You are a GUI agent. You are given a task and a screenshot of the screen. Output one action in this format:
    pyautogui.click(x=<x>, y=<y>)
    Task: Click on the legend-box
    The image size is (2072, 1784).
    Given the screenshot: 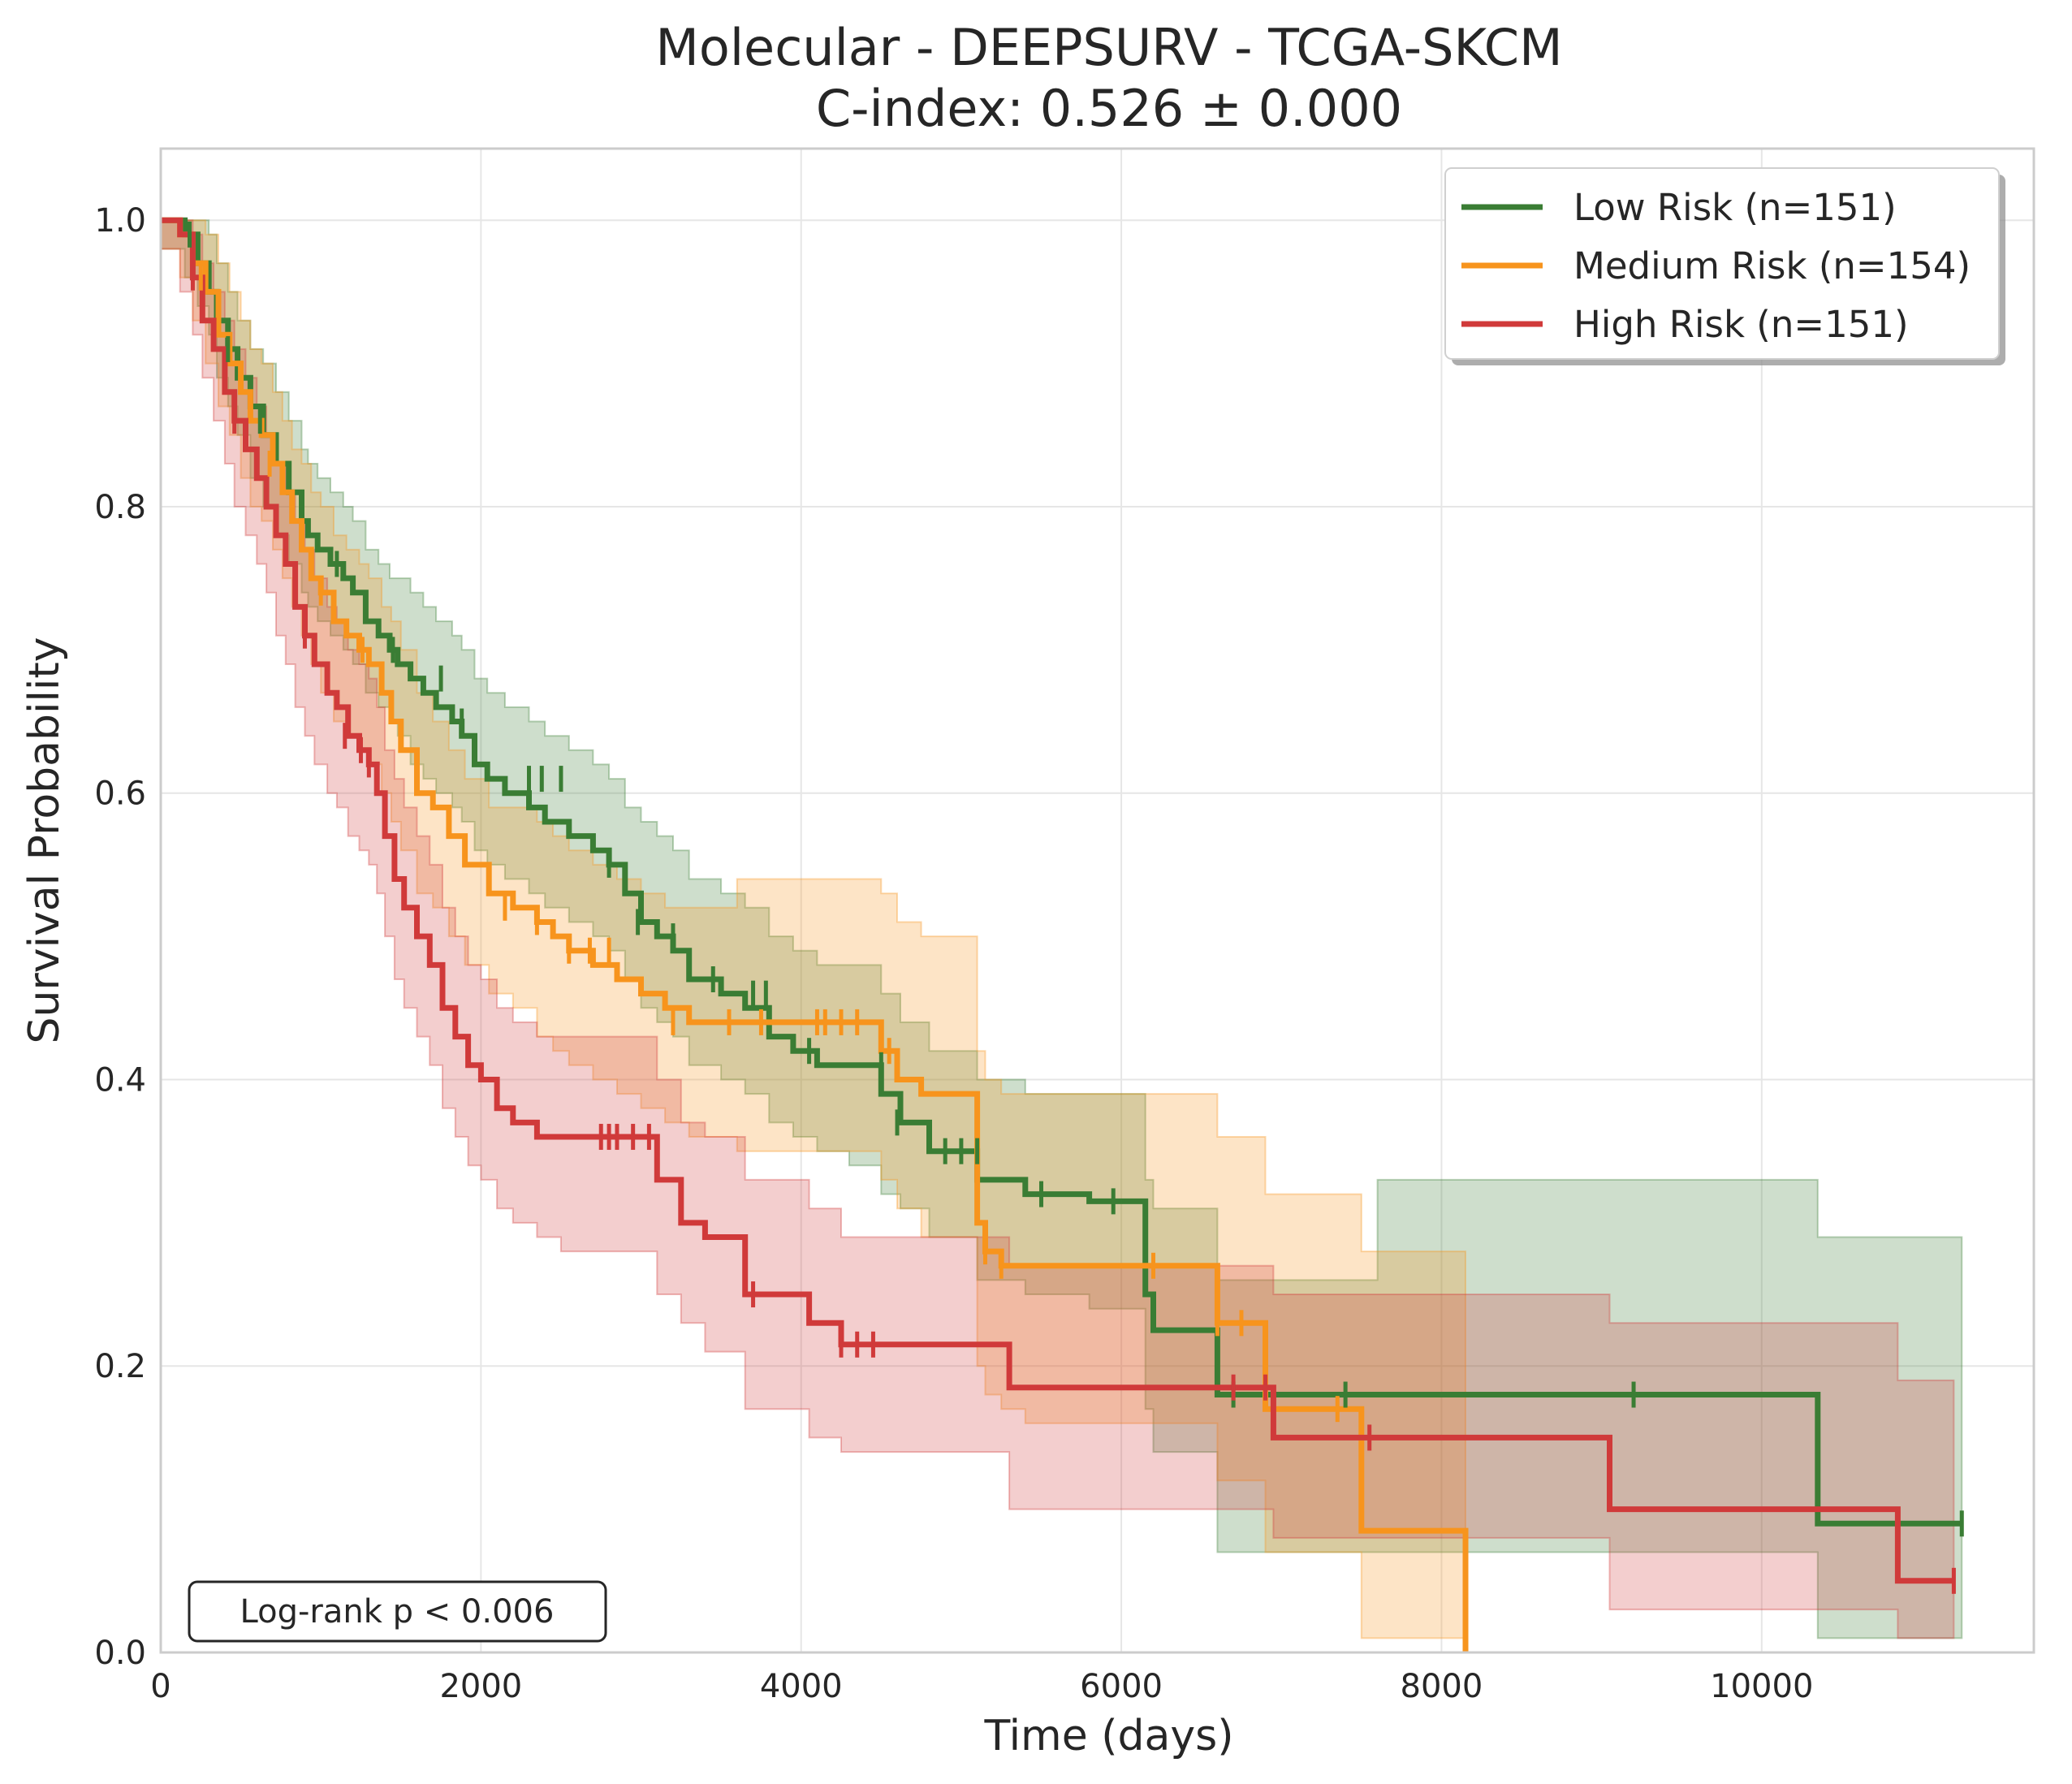 What is the action you would take?
    pyautogui.click(x=1722, y=263)
    